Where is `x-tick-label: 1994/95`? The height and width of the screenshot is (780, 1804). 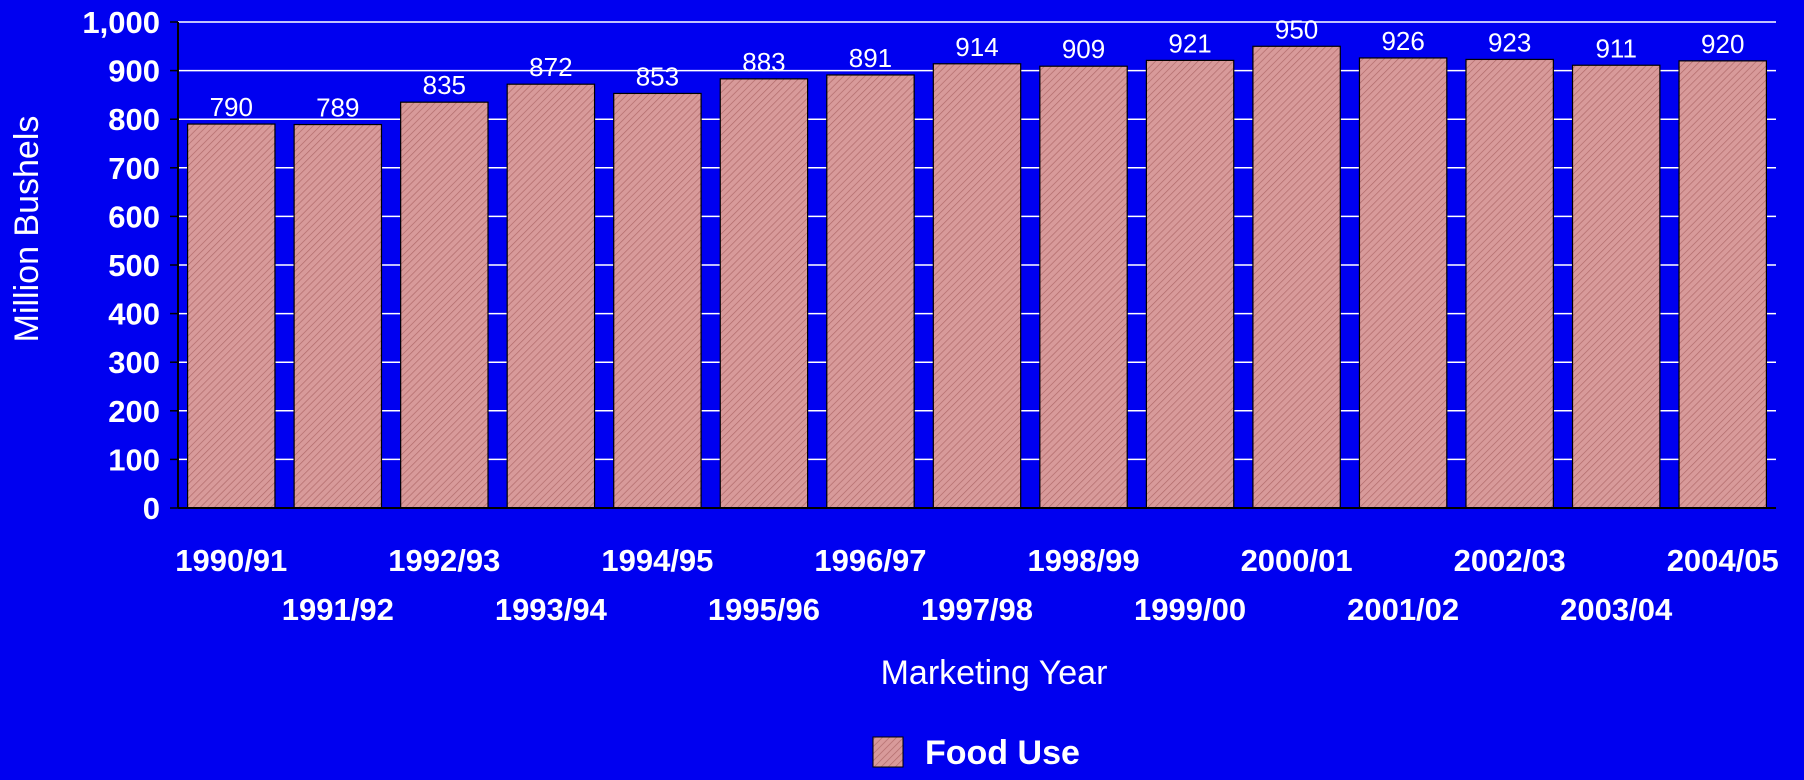 x-tick-label: 1994/95 is located at coordinates (657, 560).